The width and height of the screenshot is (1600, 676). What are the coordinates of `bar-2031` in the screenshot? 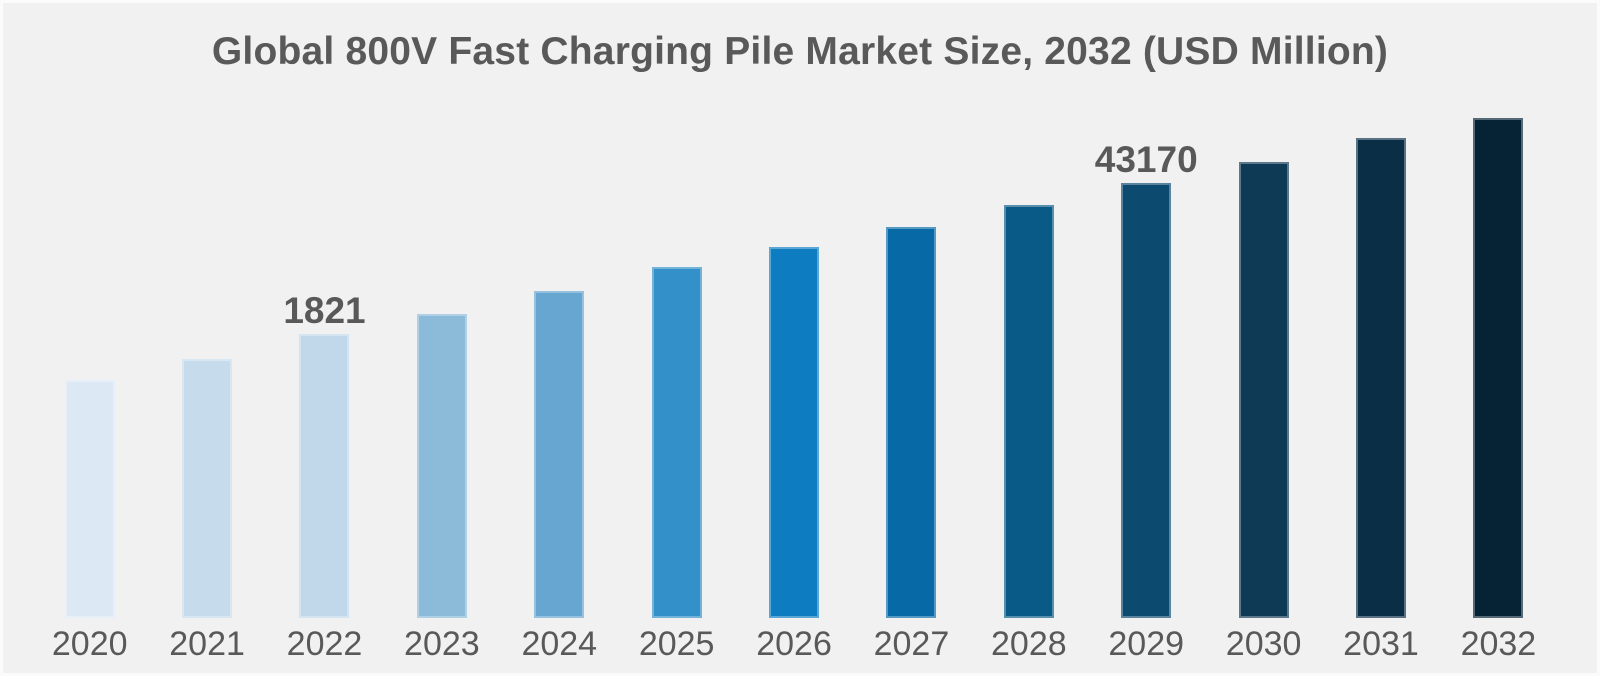 It's located at (1380, 378).